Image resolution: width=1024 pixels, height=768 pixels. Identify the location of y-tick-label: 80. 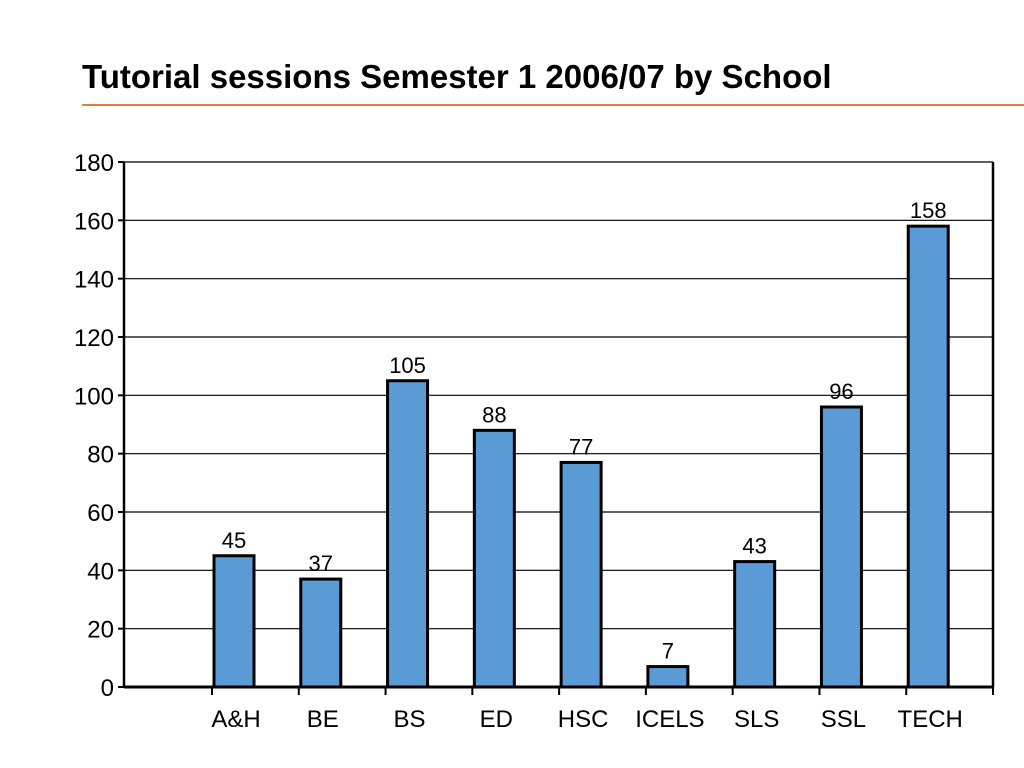
(100, 455).